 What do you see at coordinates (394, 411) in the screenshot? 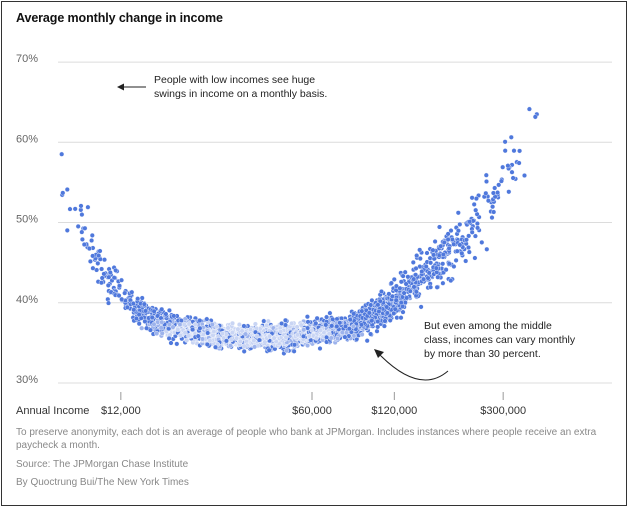
I see `x-tick-label: $120,000` at bounding box center [394, 411].